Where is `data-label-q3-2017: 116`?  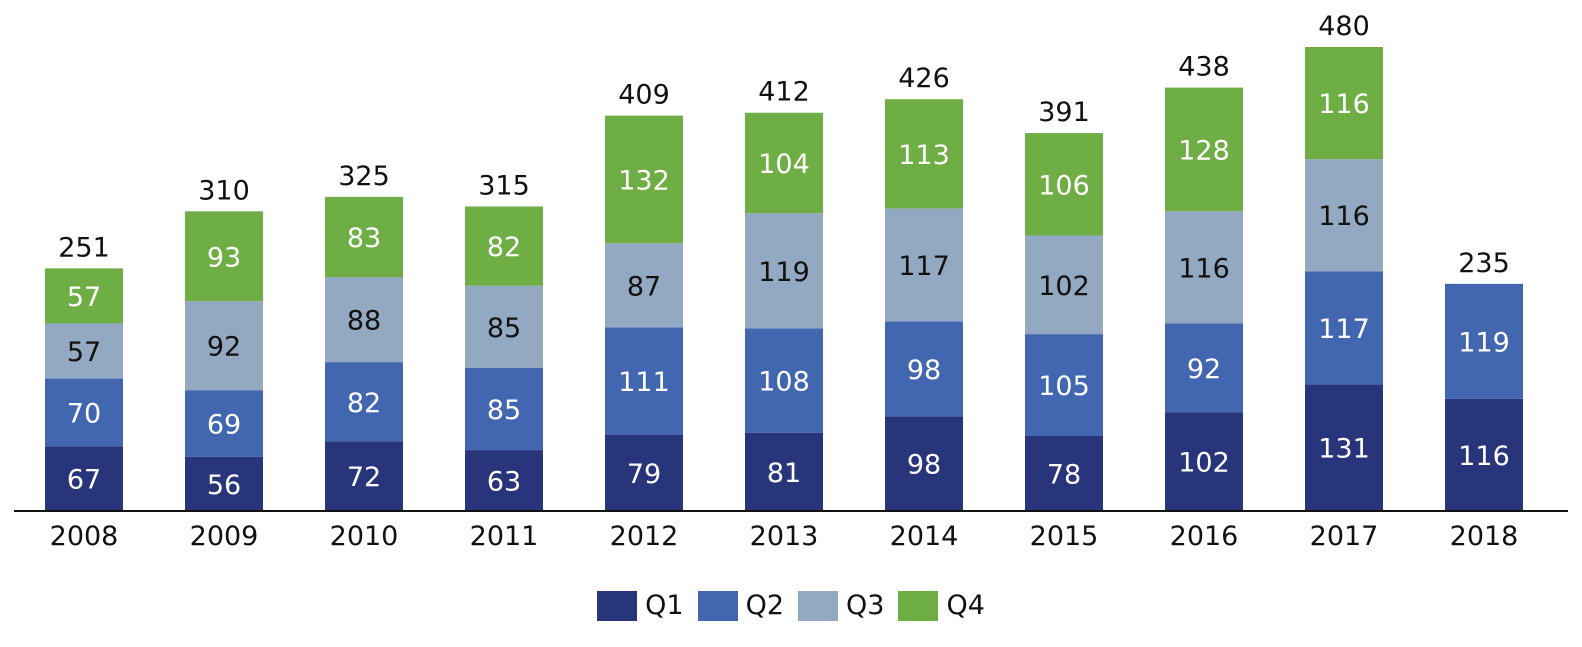
data-label-q3-2017: 116 is located at coordinates (1344, 216).